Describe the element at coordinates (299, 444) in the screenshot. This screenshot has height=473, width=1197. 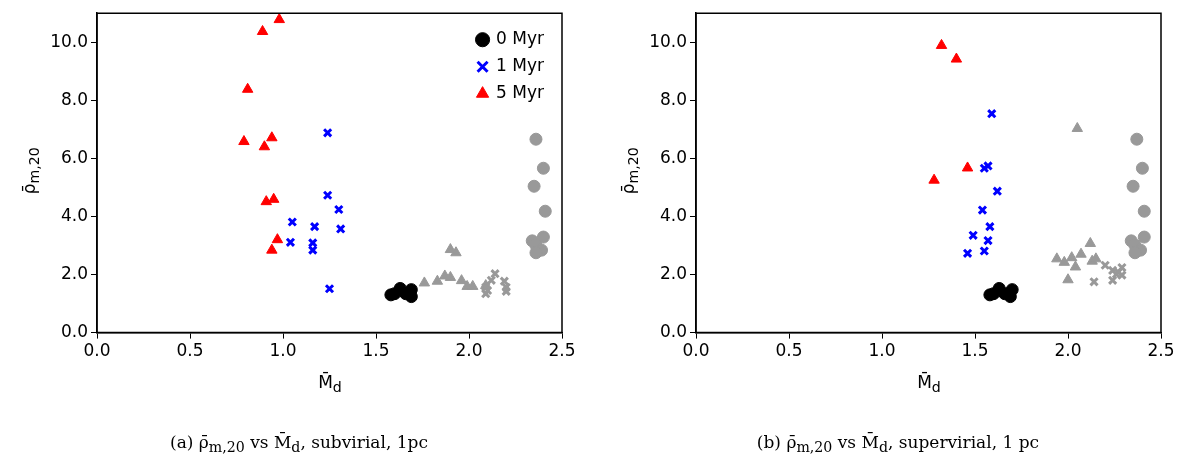
I see `text: (a) ρ̄$_{m,20}$ vs M̄$_{d}$, subvirial, 1pc` at that location.